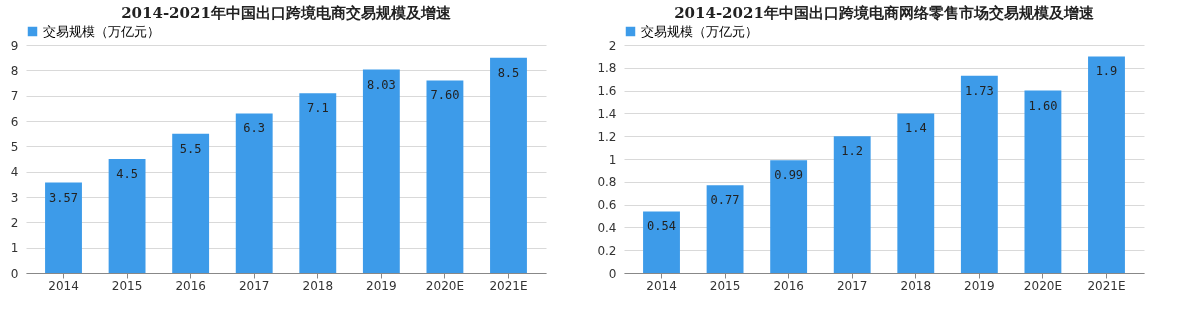 Image resolution: width=1200 pixels, height=329 pixels. Describe the element at coordinates (445, 95) in the screenshot. I see `data-label: 7.60` at that location.